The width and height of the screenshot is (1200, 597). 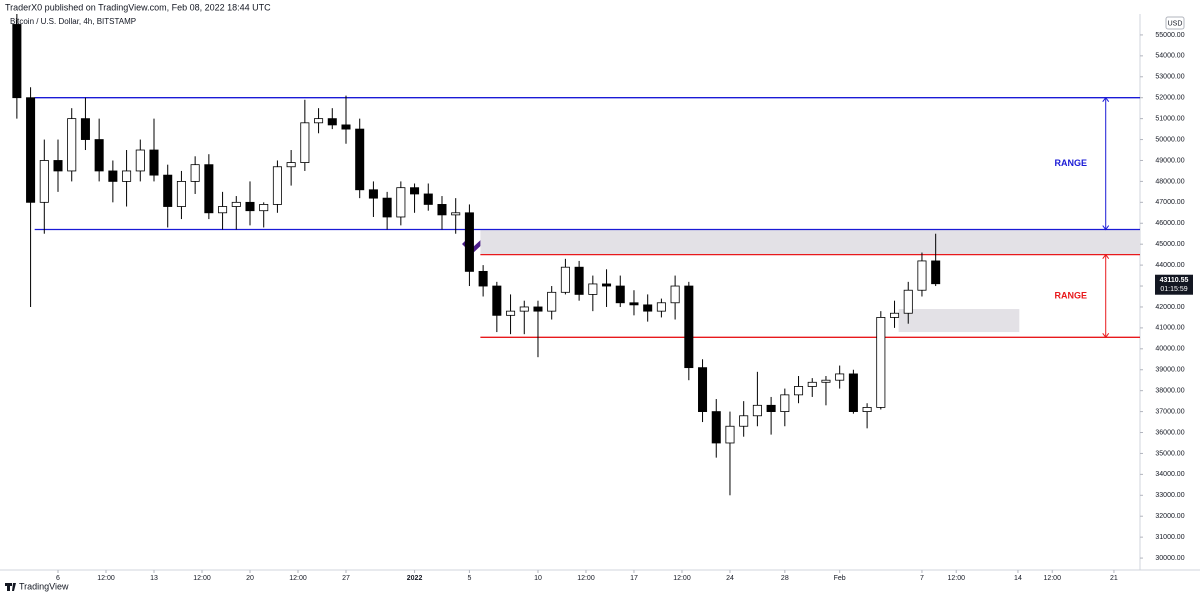 I want to click on chart-subtitle: Bitcoin / U.S. Dollar, 4h, BITSTAMP, so click(x=73, y=21).